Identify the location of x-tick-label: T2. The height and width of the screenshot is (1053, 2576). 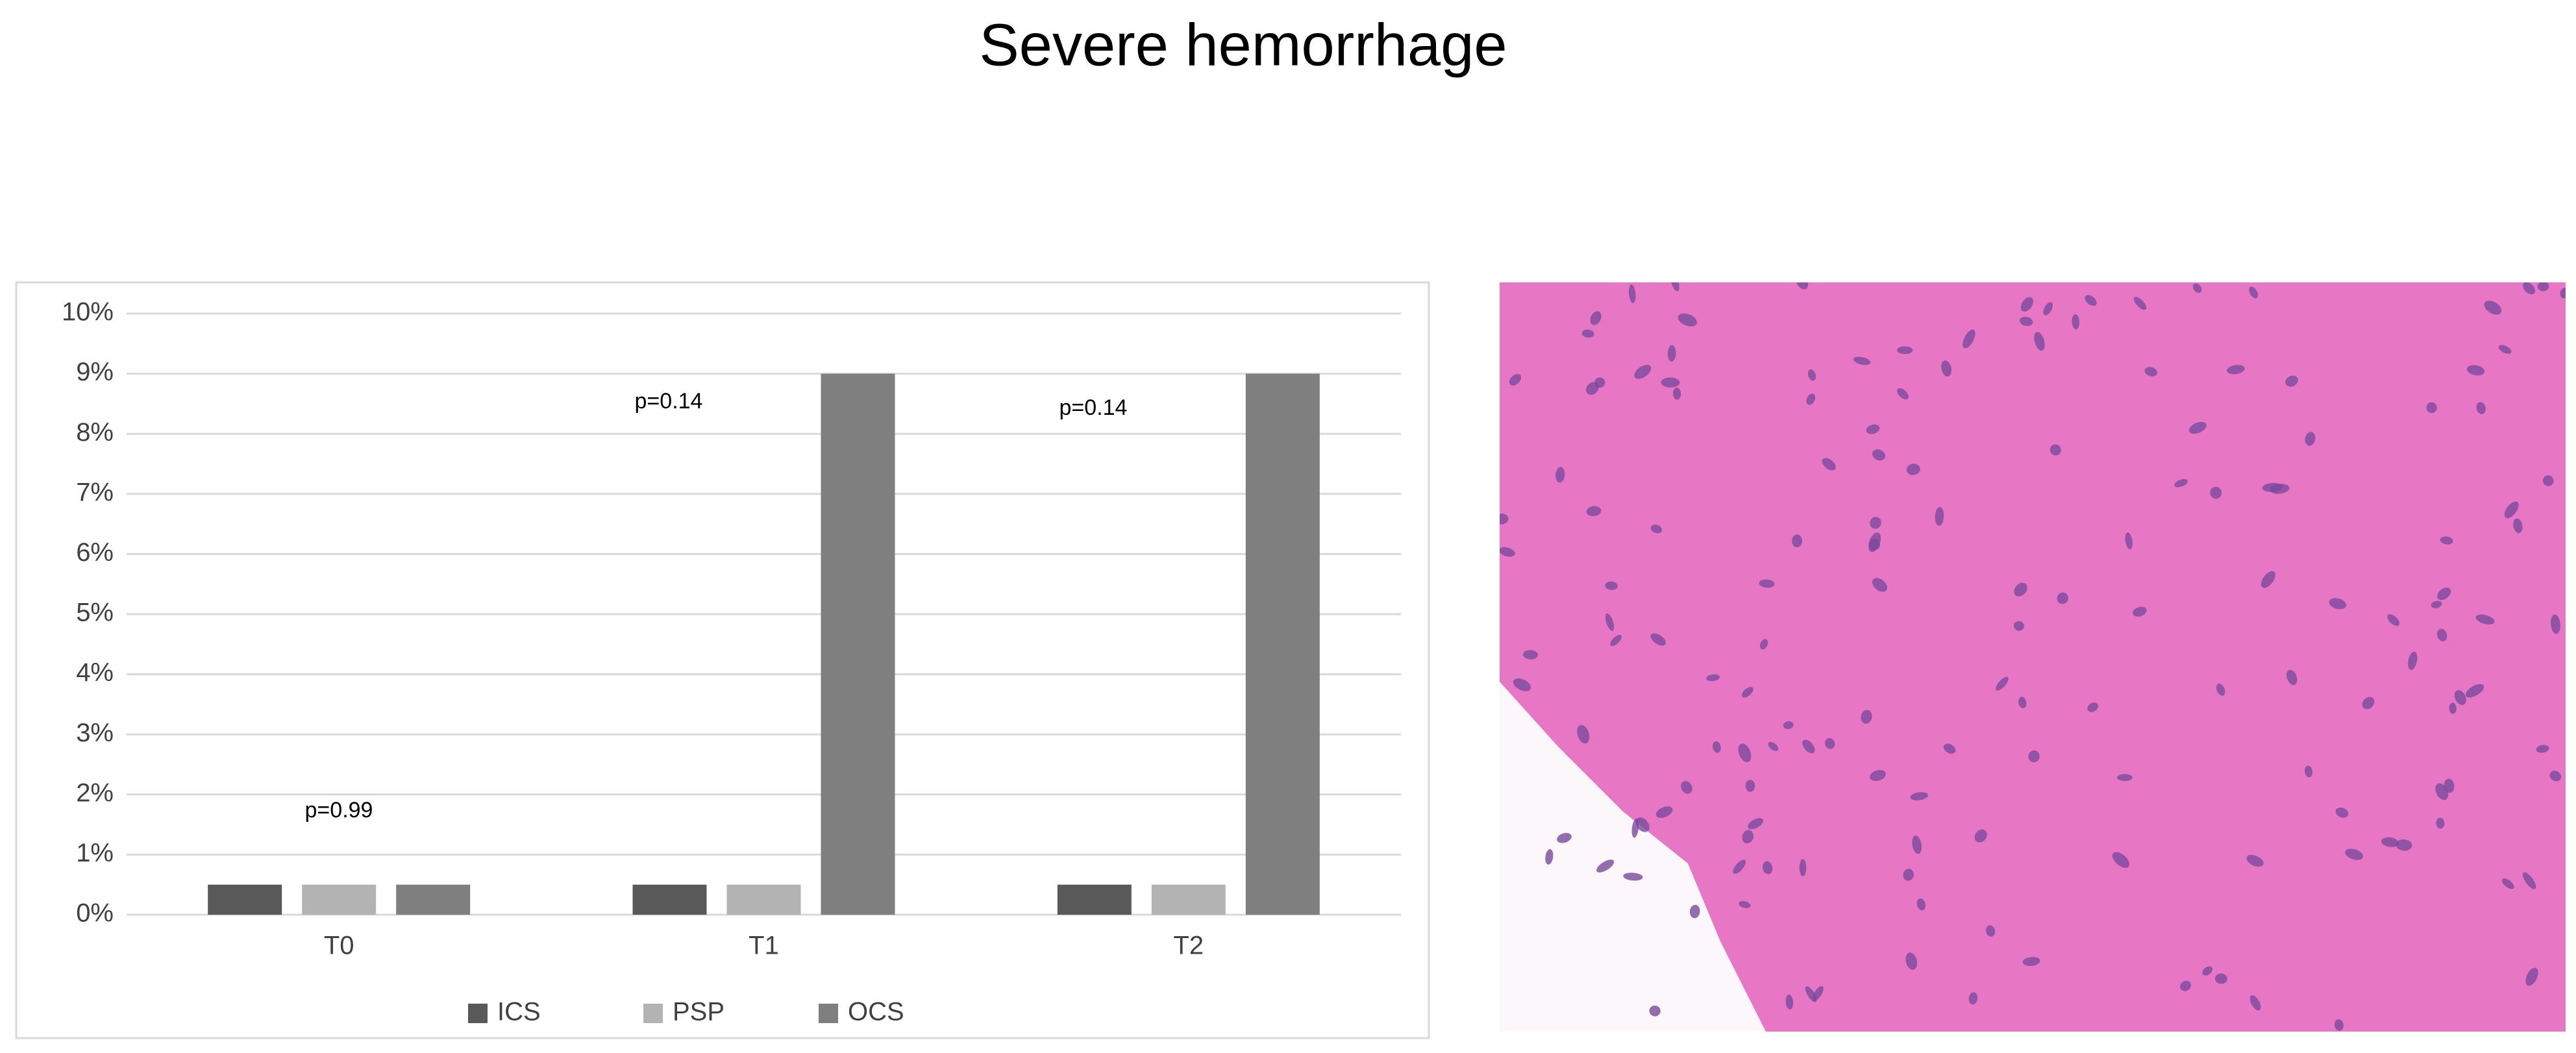
(1188, 946).